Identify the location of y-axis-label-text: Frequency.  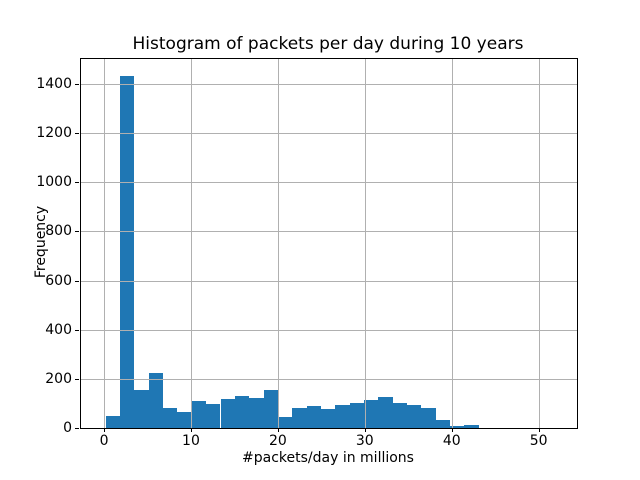
(41, 242).